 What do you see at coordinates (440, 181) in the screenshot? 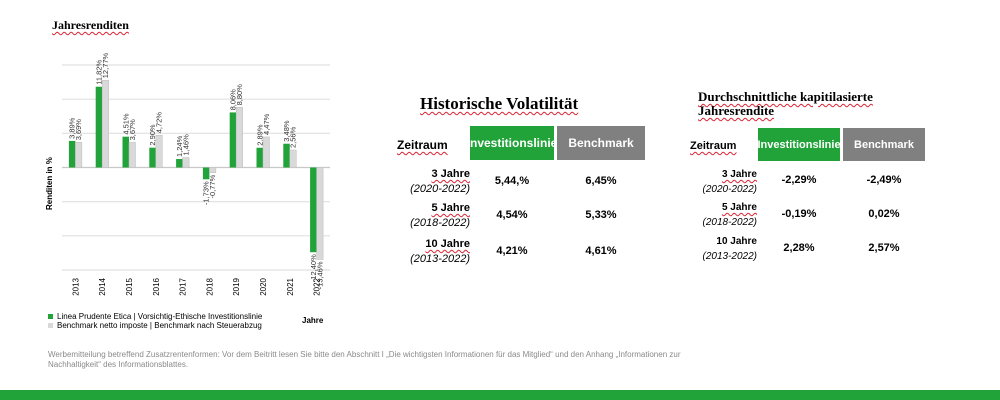
I see `volatility-row-1-period: 3 Jahre (2020-2022)` at bounding box center [440, 181].